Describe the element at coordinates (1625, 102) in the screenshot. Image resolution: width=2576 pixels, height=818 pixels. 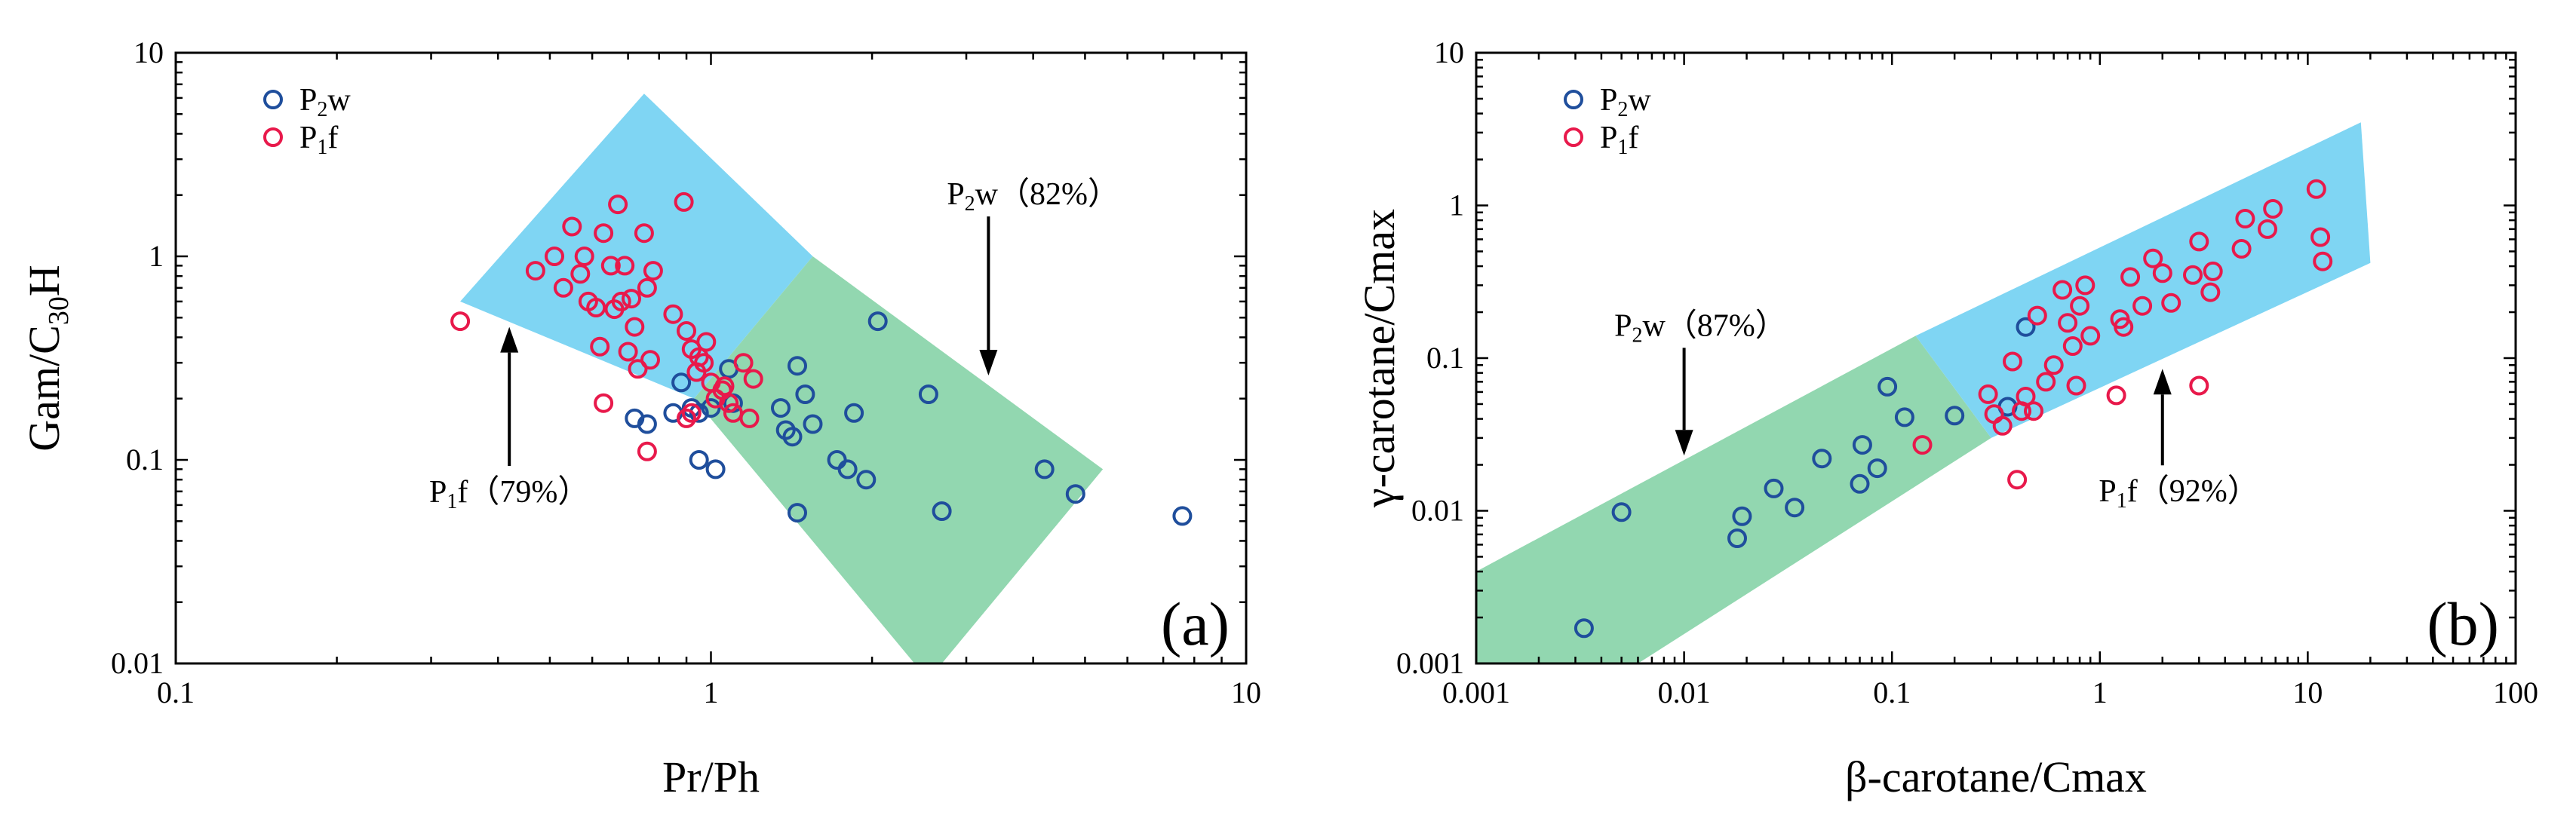
I see `legend-label: P2w` at that location.